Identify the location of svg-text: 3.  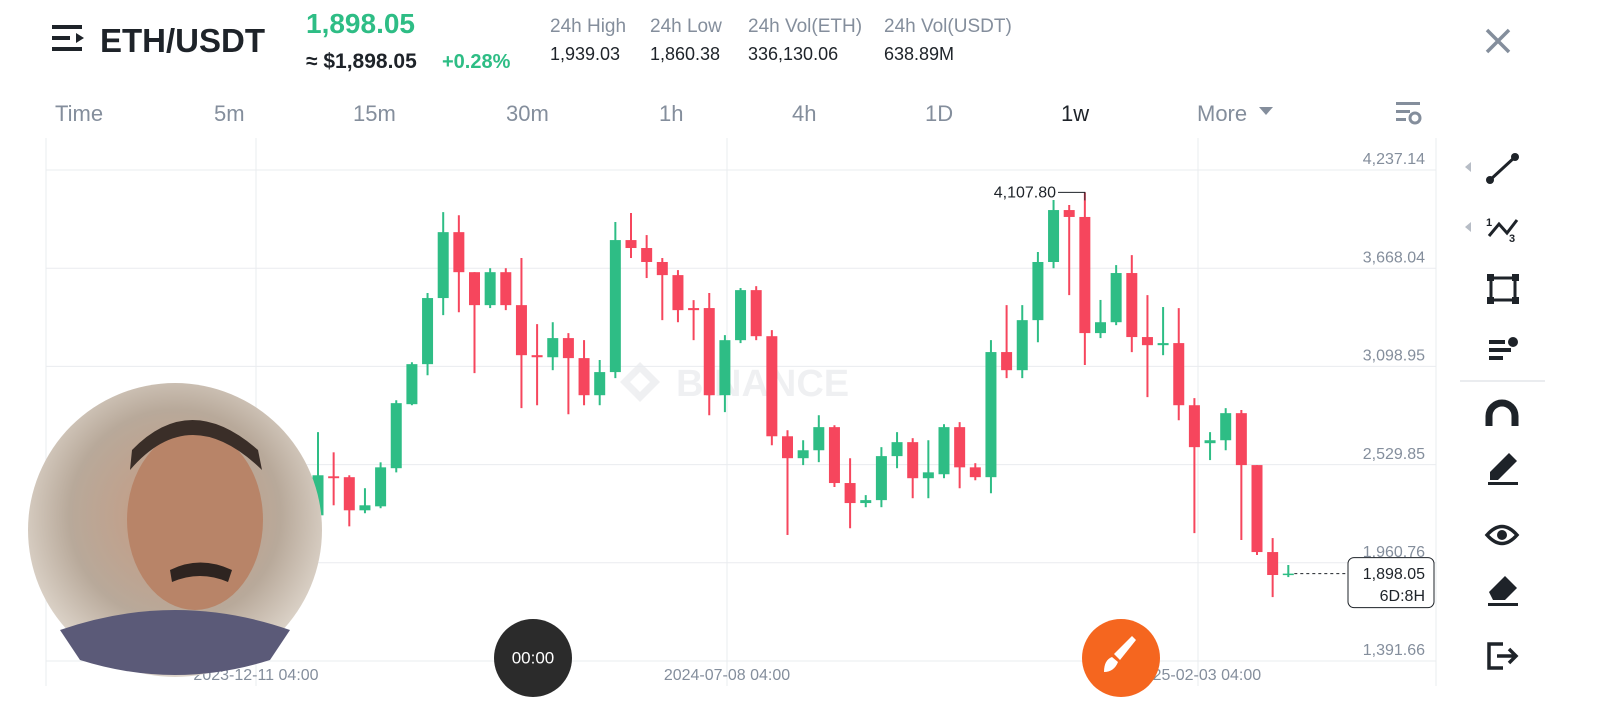
(1512, 239).